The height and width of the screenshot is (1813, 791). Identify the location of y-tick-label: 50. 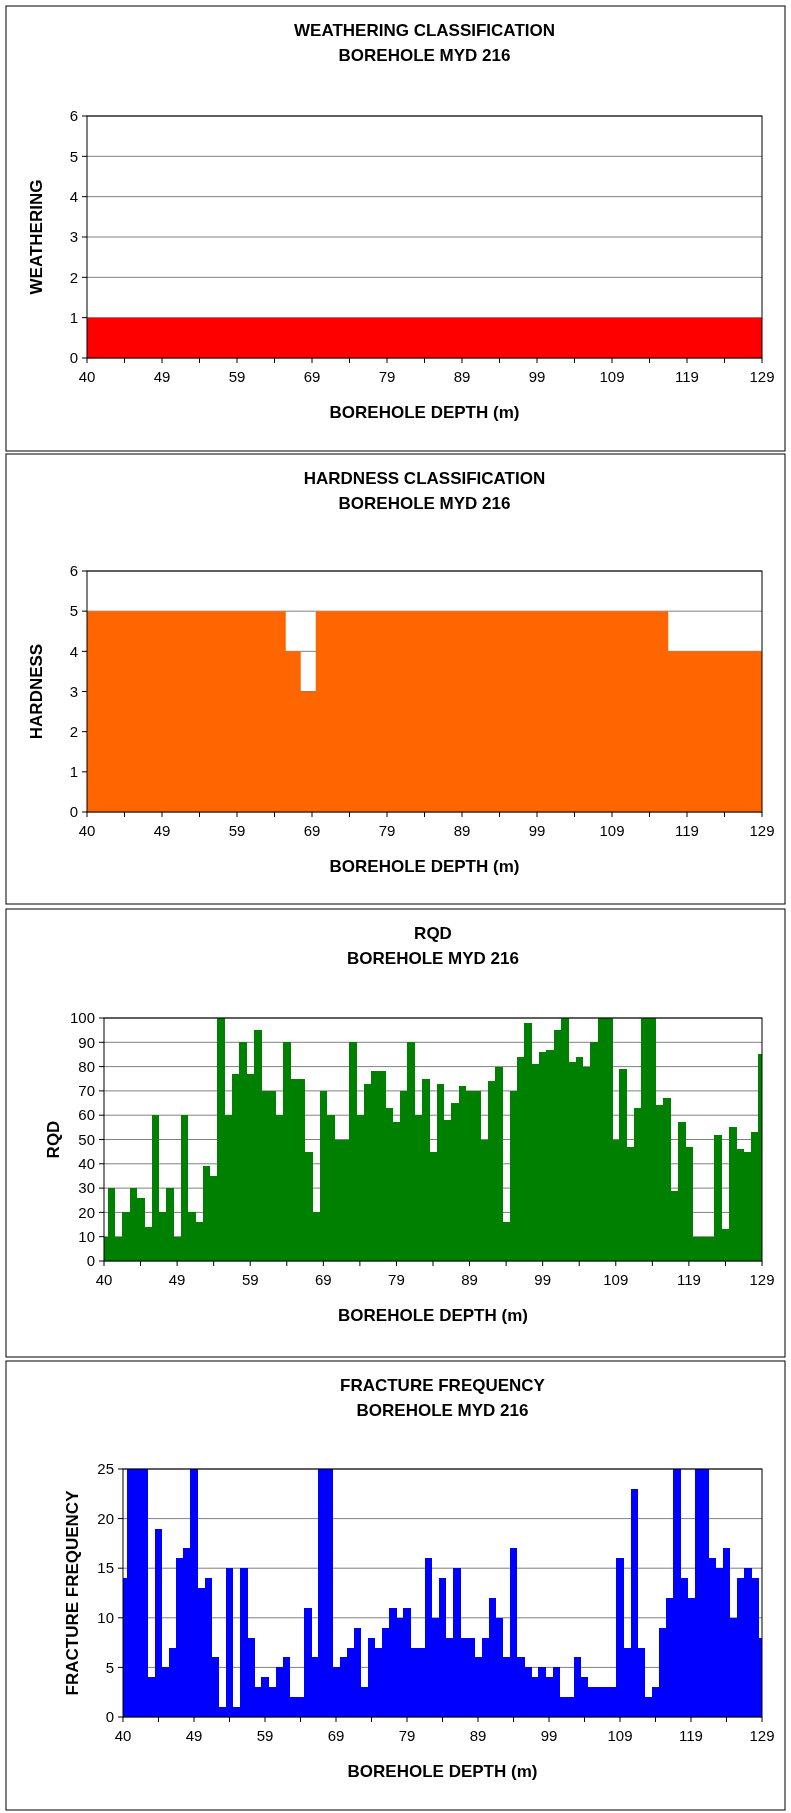
(86, 1139).